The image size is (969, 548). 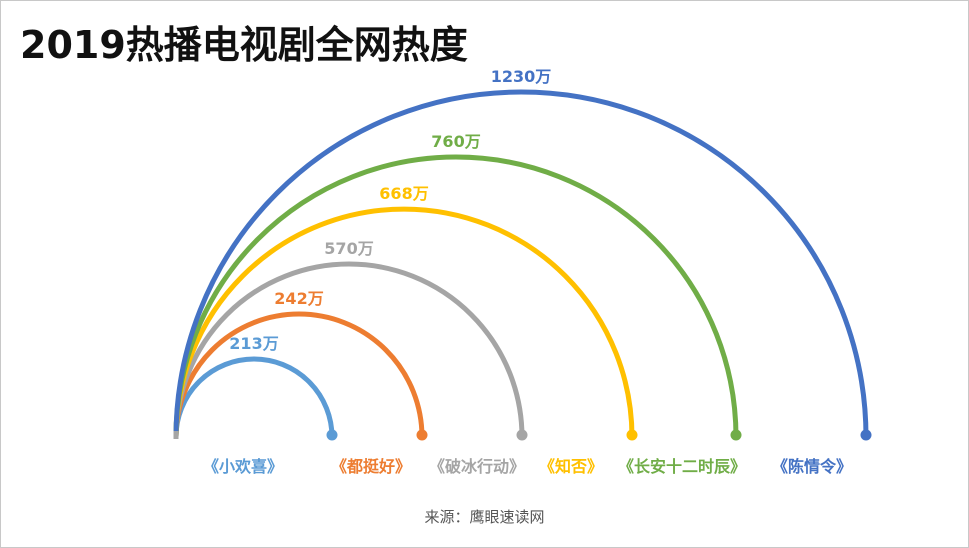 What do you see at coordinates (371, 466) in the screenshot?
I see `category-label-2: 《都挺好》` at bounding box center [371, 466].